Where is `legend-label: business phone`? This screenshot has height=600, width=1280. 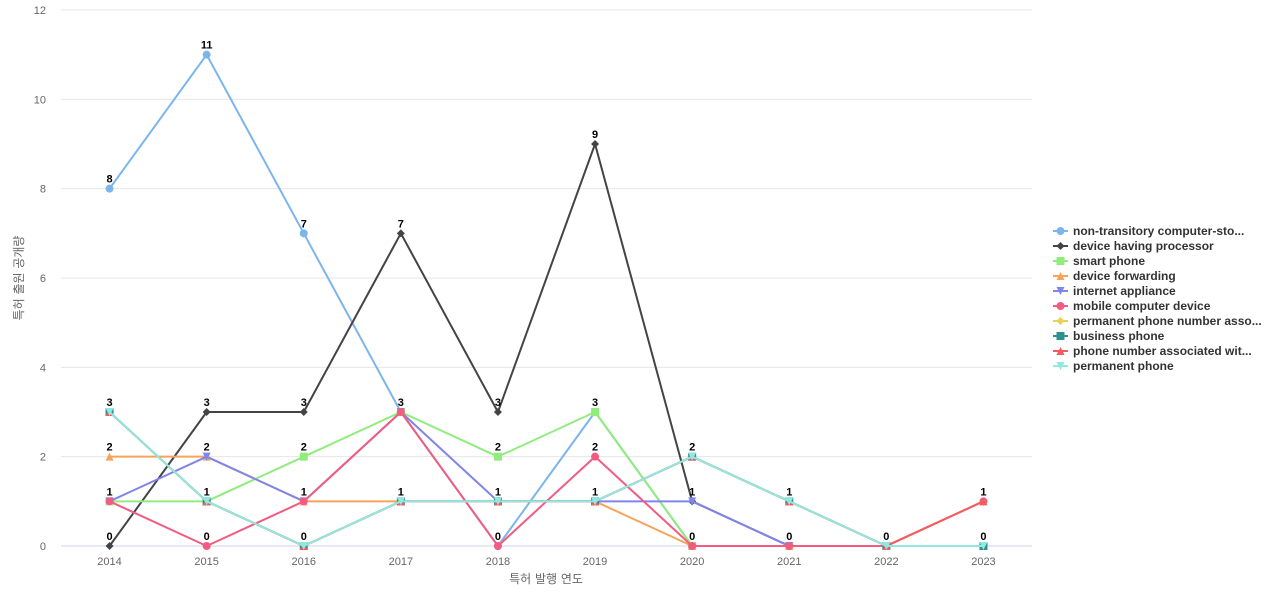
legend-label: business phone is located at coordinates (1119, 336).